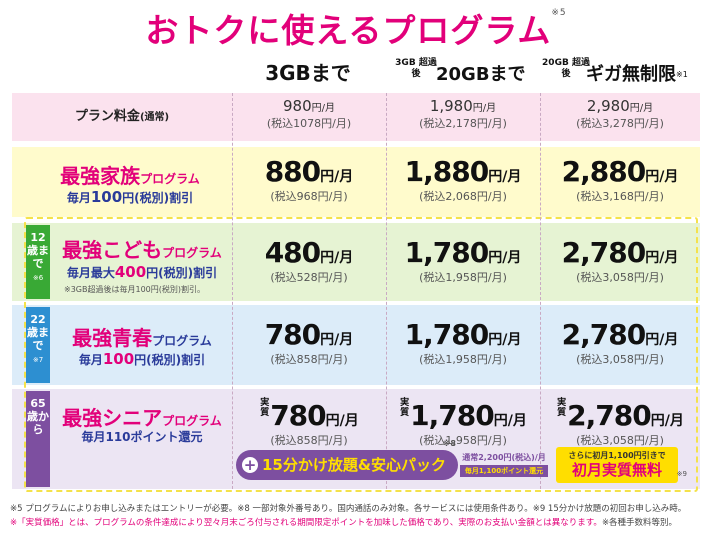  Describe the element at coordinates (356, 262) in the screenshot. I see `row-kids` at that location.